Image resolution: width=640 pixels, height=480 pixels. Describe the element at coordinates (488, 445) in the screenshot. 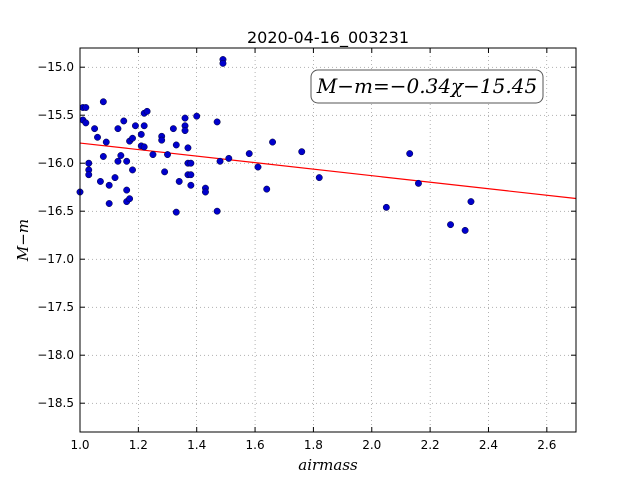

I see `x-tick-label: 2.4` at that location.